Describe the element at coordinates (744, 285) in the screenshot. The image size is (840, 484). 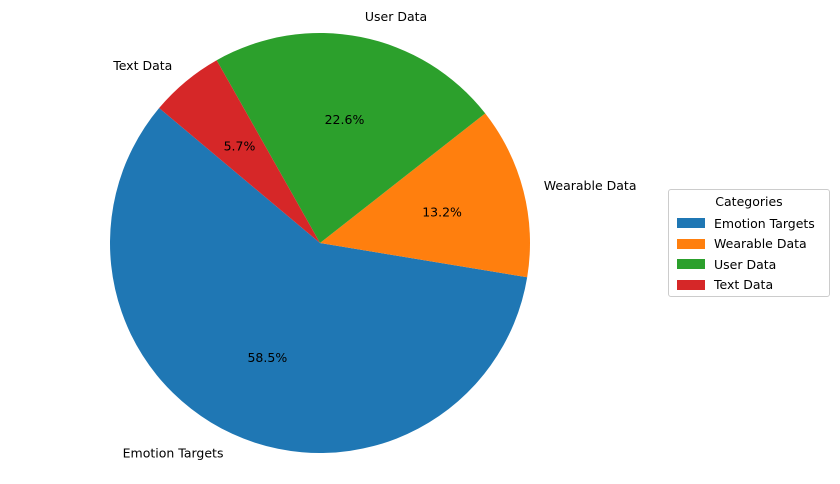
I see `legend-label: Text Data` at that location.